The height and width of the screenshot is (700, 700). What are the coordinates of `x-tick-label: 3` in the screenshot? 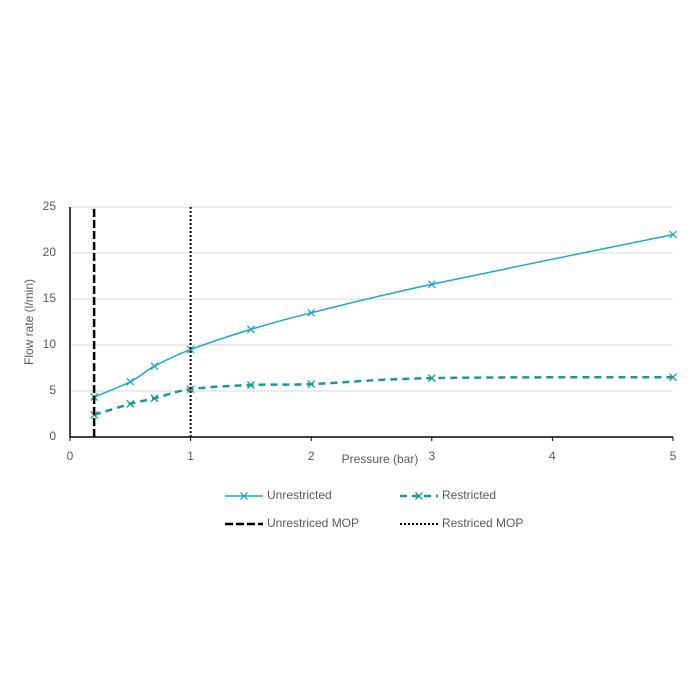 It's located at (431, 456).